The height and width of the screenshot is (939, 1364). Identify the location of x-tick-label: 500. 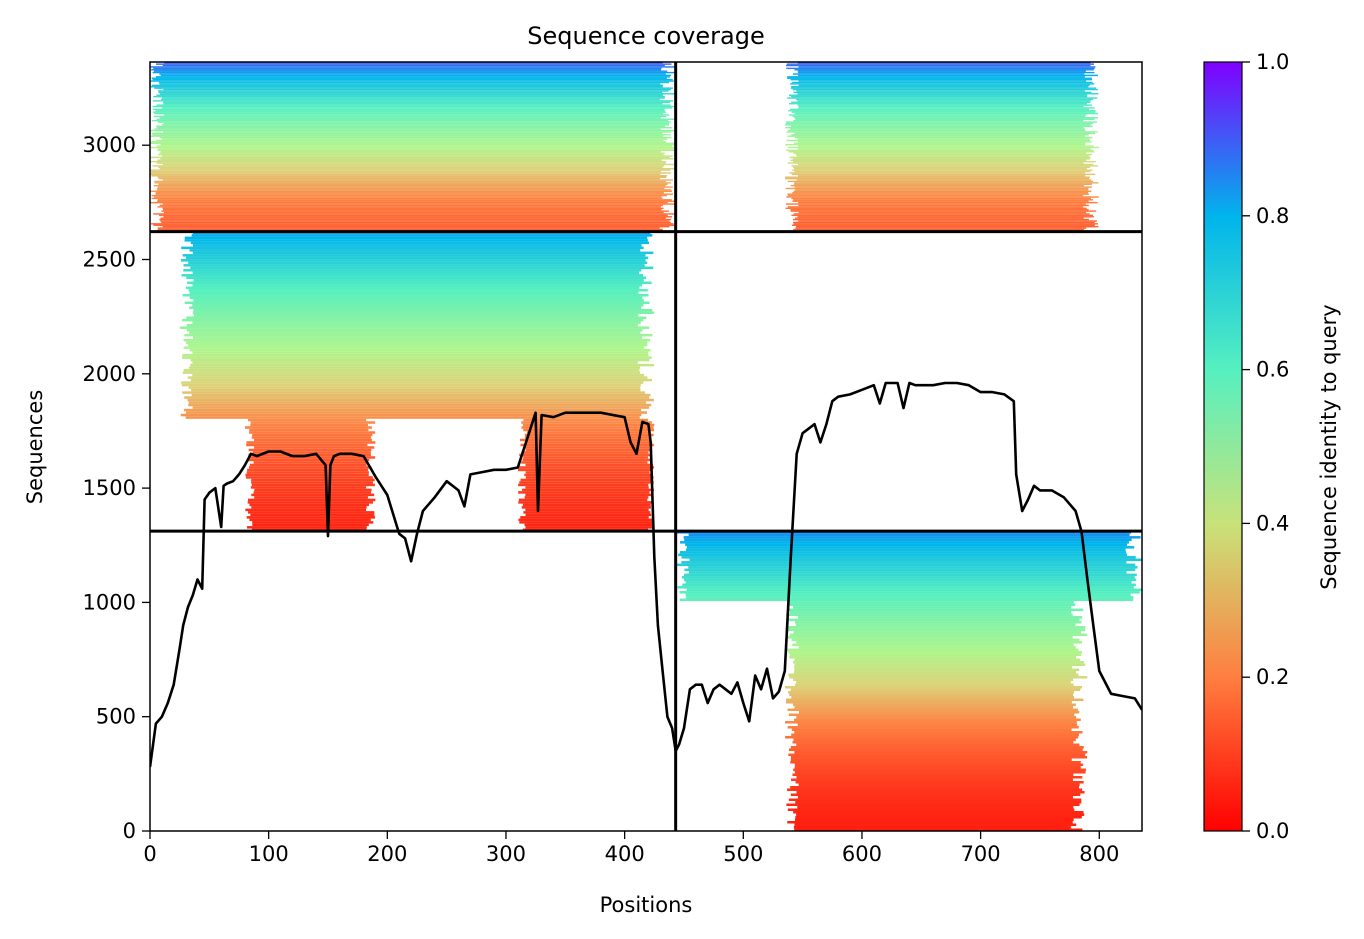
(743, 854).